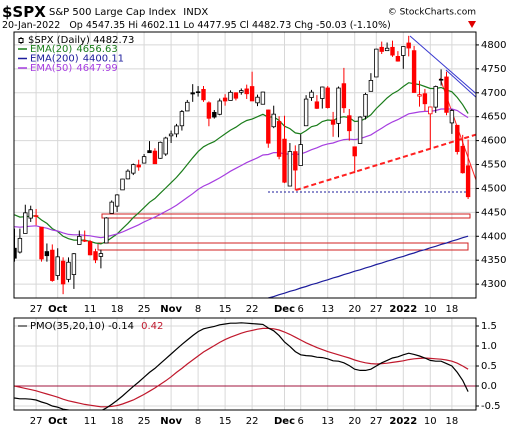 The image size is (522, 430). I want to click on y-tick-label: 1.0, so click(489, 346).